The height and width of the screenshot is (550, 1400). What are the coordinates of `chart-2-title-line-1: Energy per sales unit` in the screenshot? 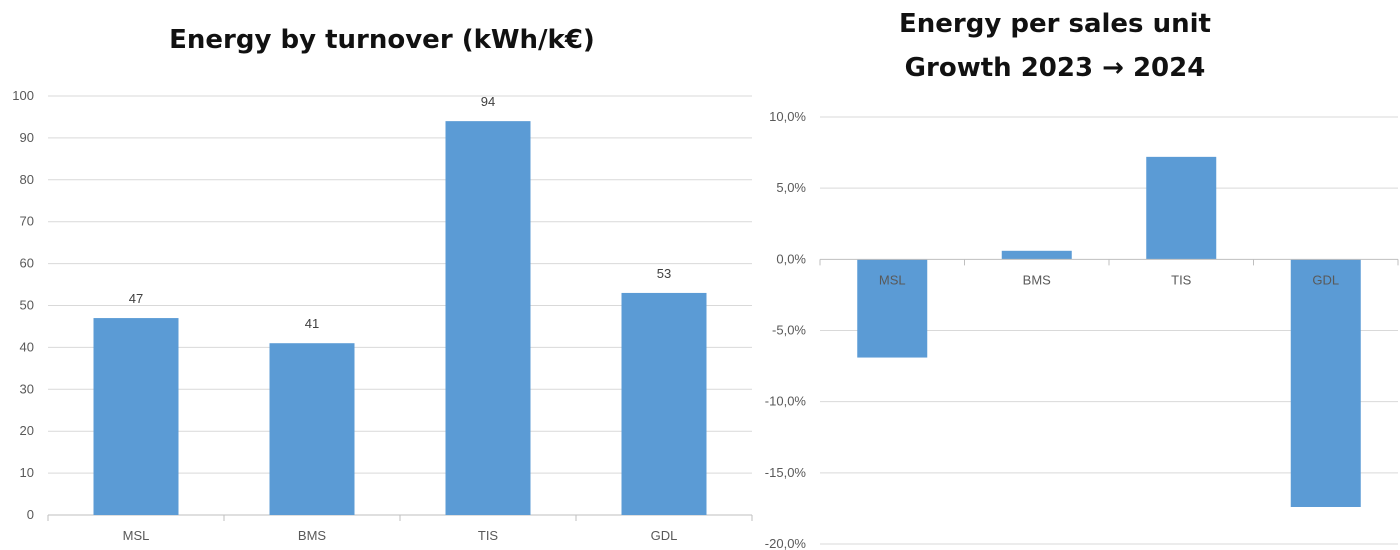 It's located at (1055, 24).